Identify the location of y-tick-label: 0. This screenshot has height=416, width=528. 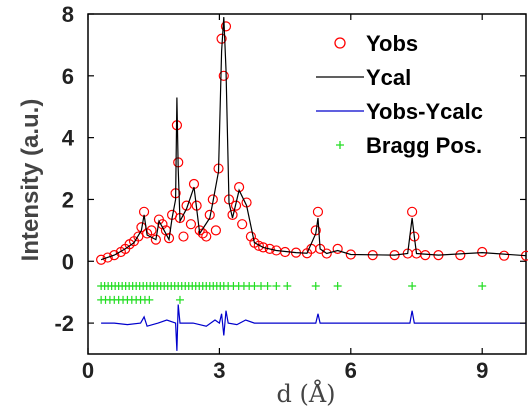
(68, 261).